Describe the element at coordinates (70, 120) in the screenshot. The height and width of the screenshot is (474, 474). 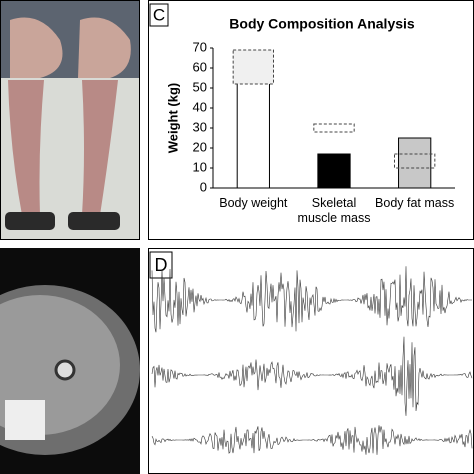
I see `panel-border` at that location.